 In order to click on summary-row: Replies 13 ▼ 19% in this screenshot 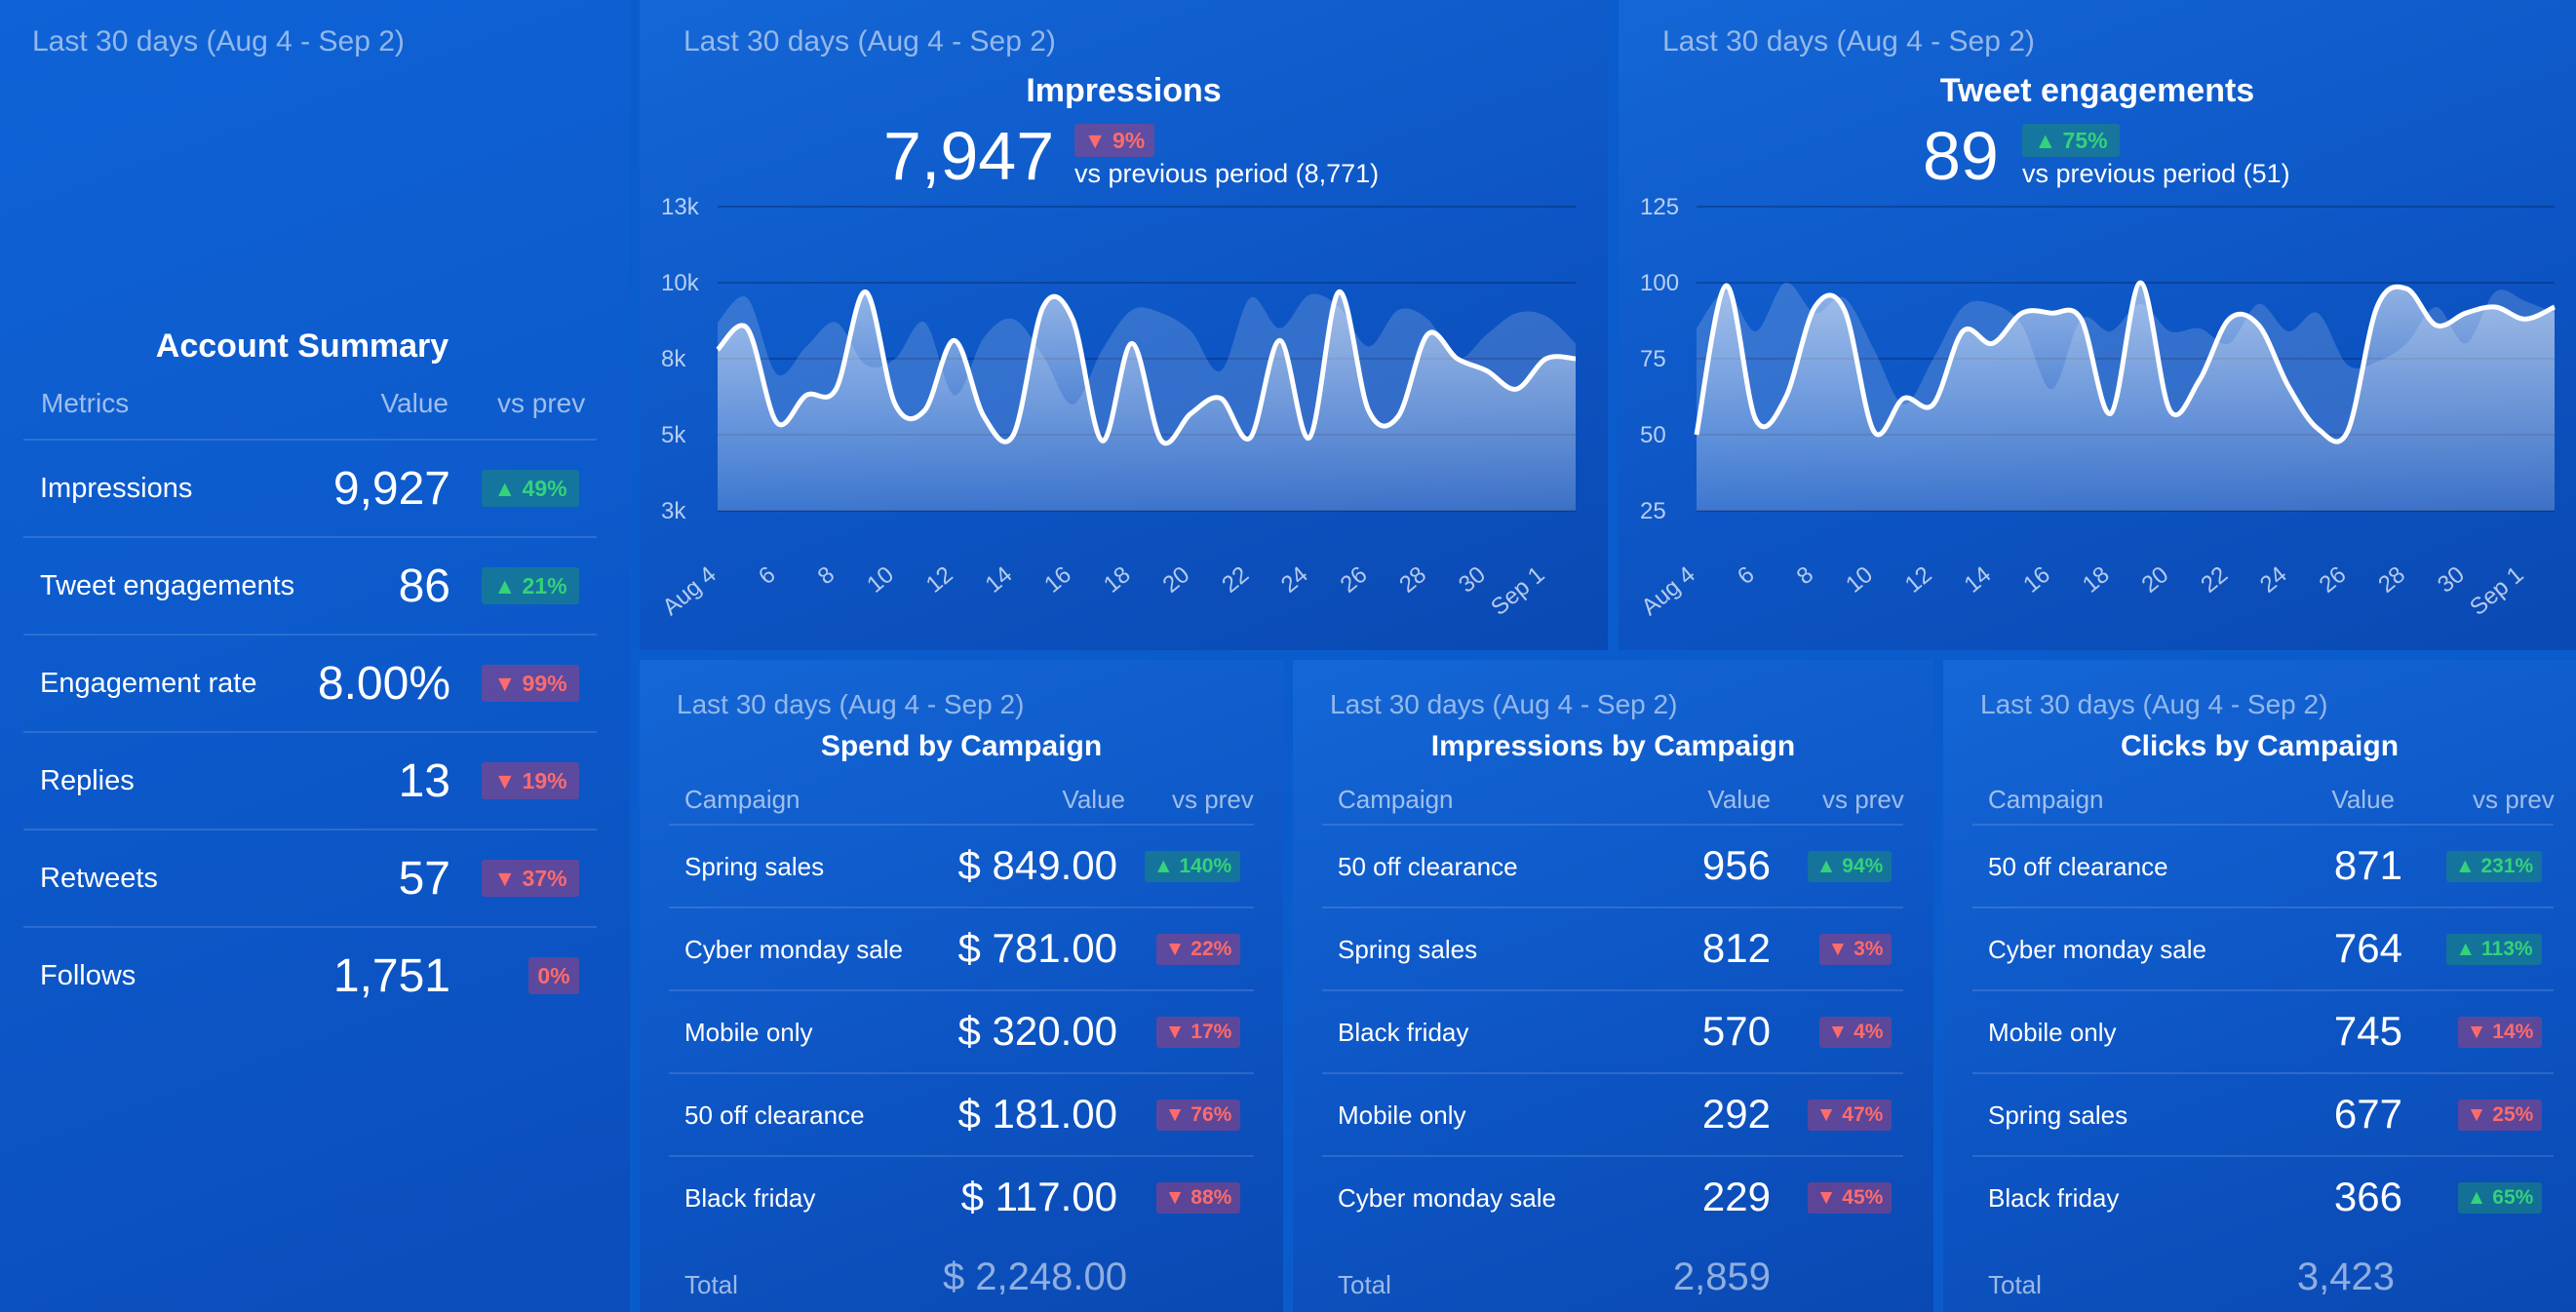, I will do `click(310, 780)`.